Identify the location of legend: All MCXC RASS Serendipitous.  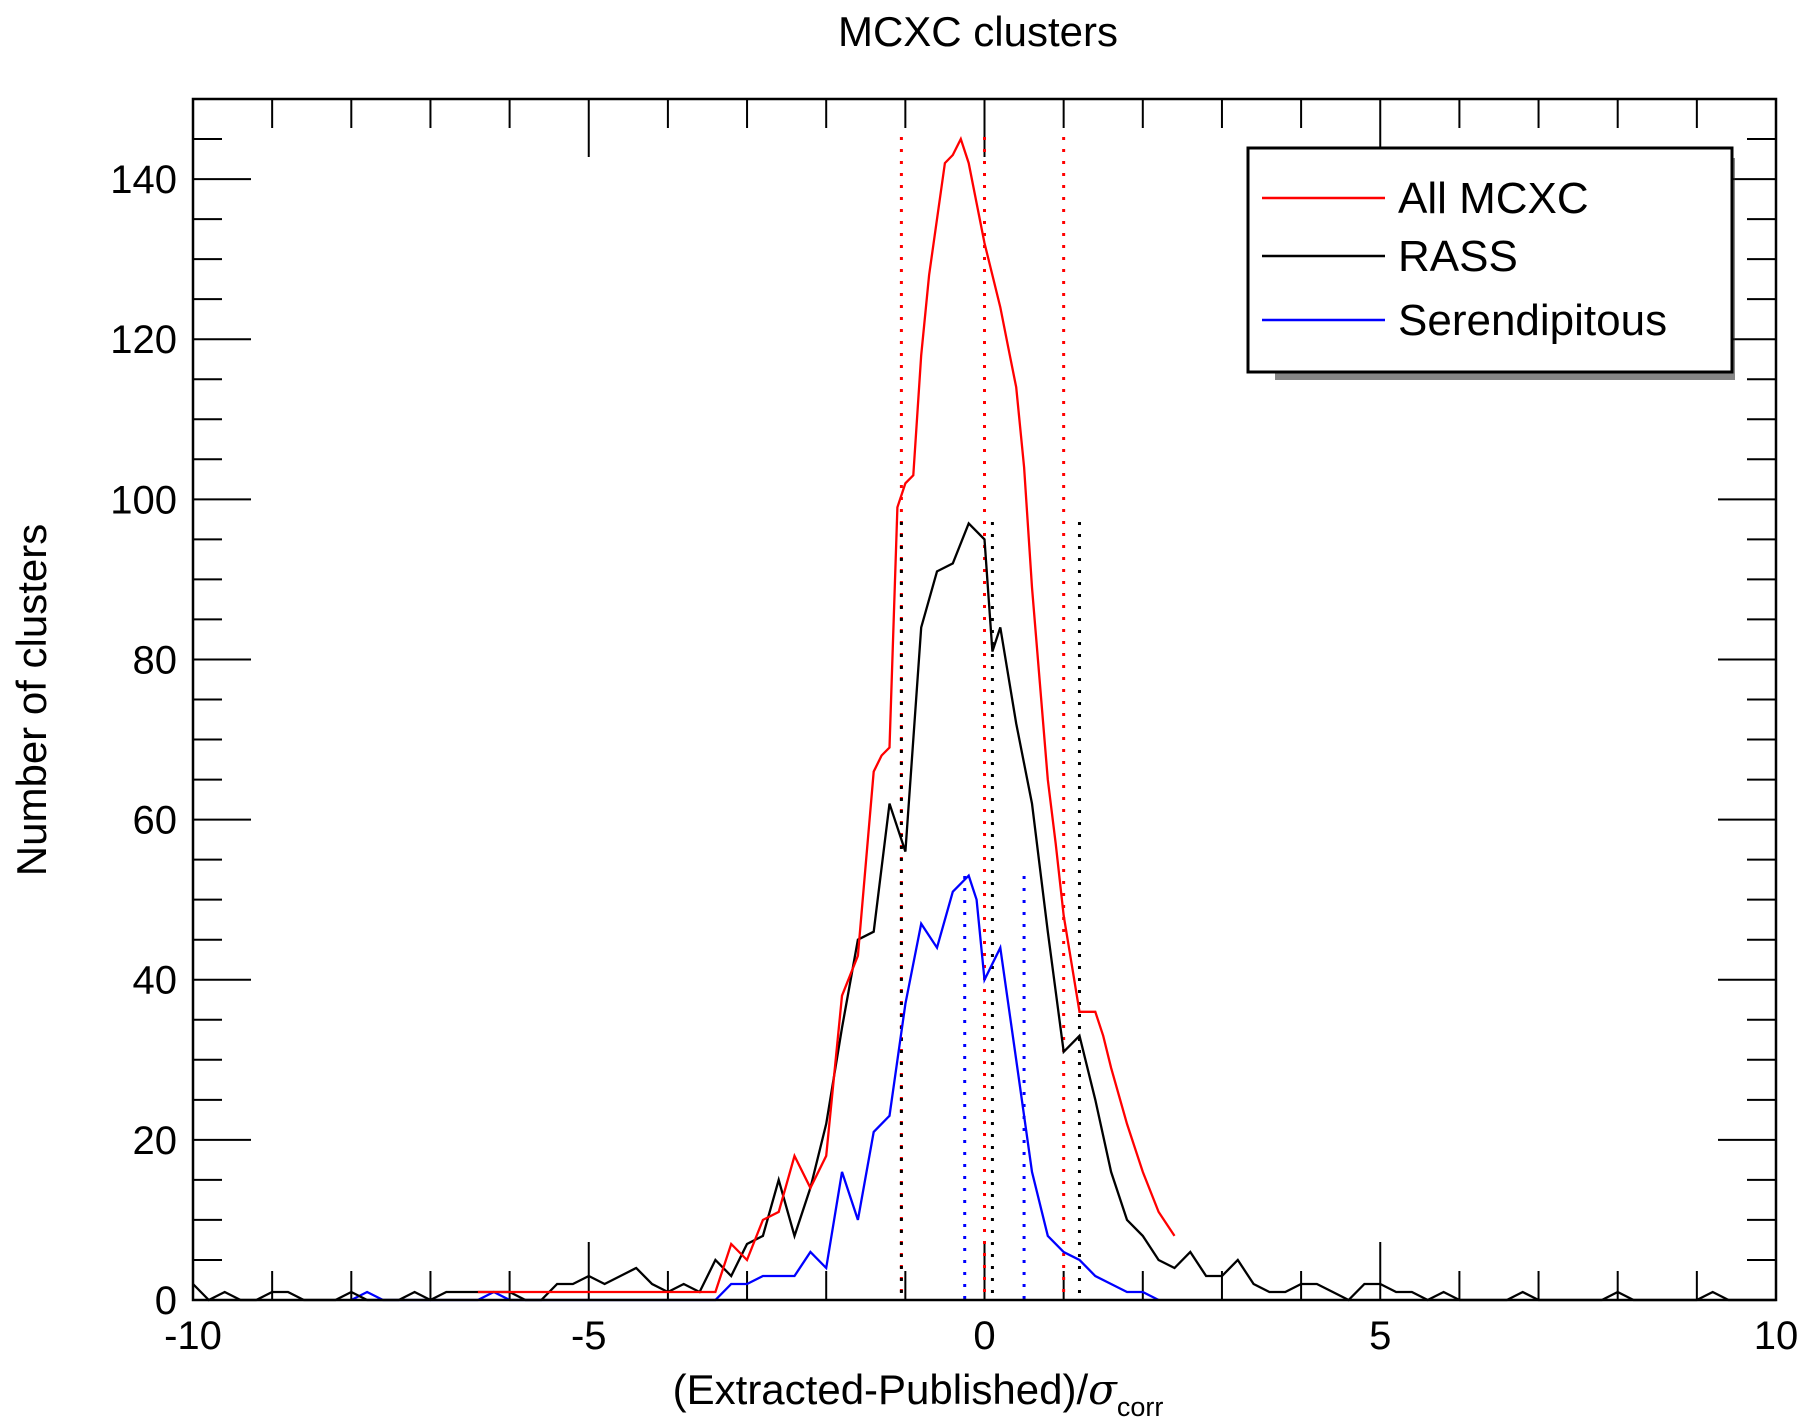
(1490, 263).